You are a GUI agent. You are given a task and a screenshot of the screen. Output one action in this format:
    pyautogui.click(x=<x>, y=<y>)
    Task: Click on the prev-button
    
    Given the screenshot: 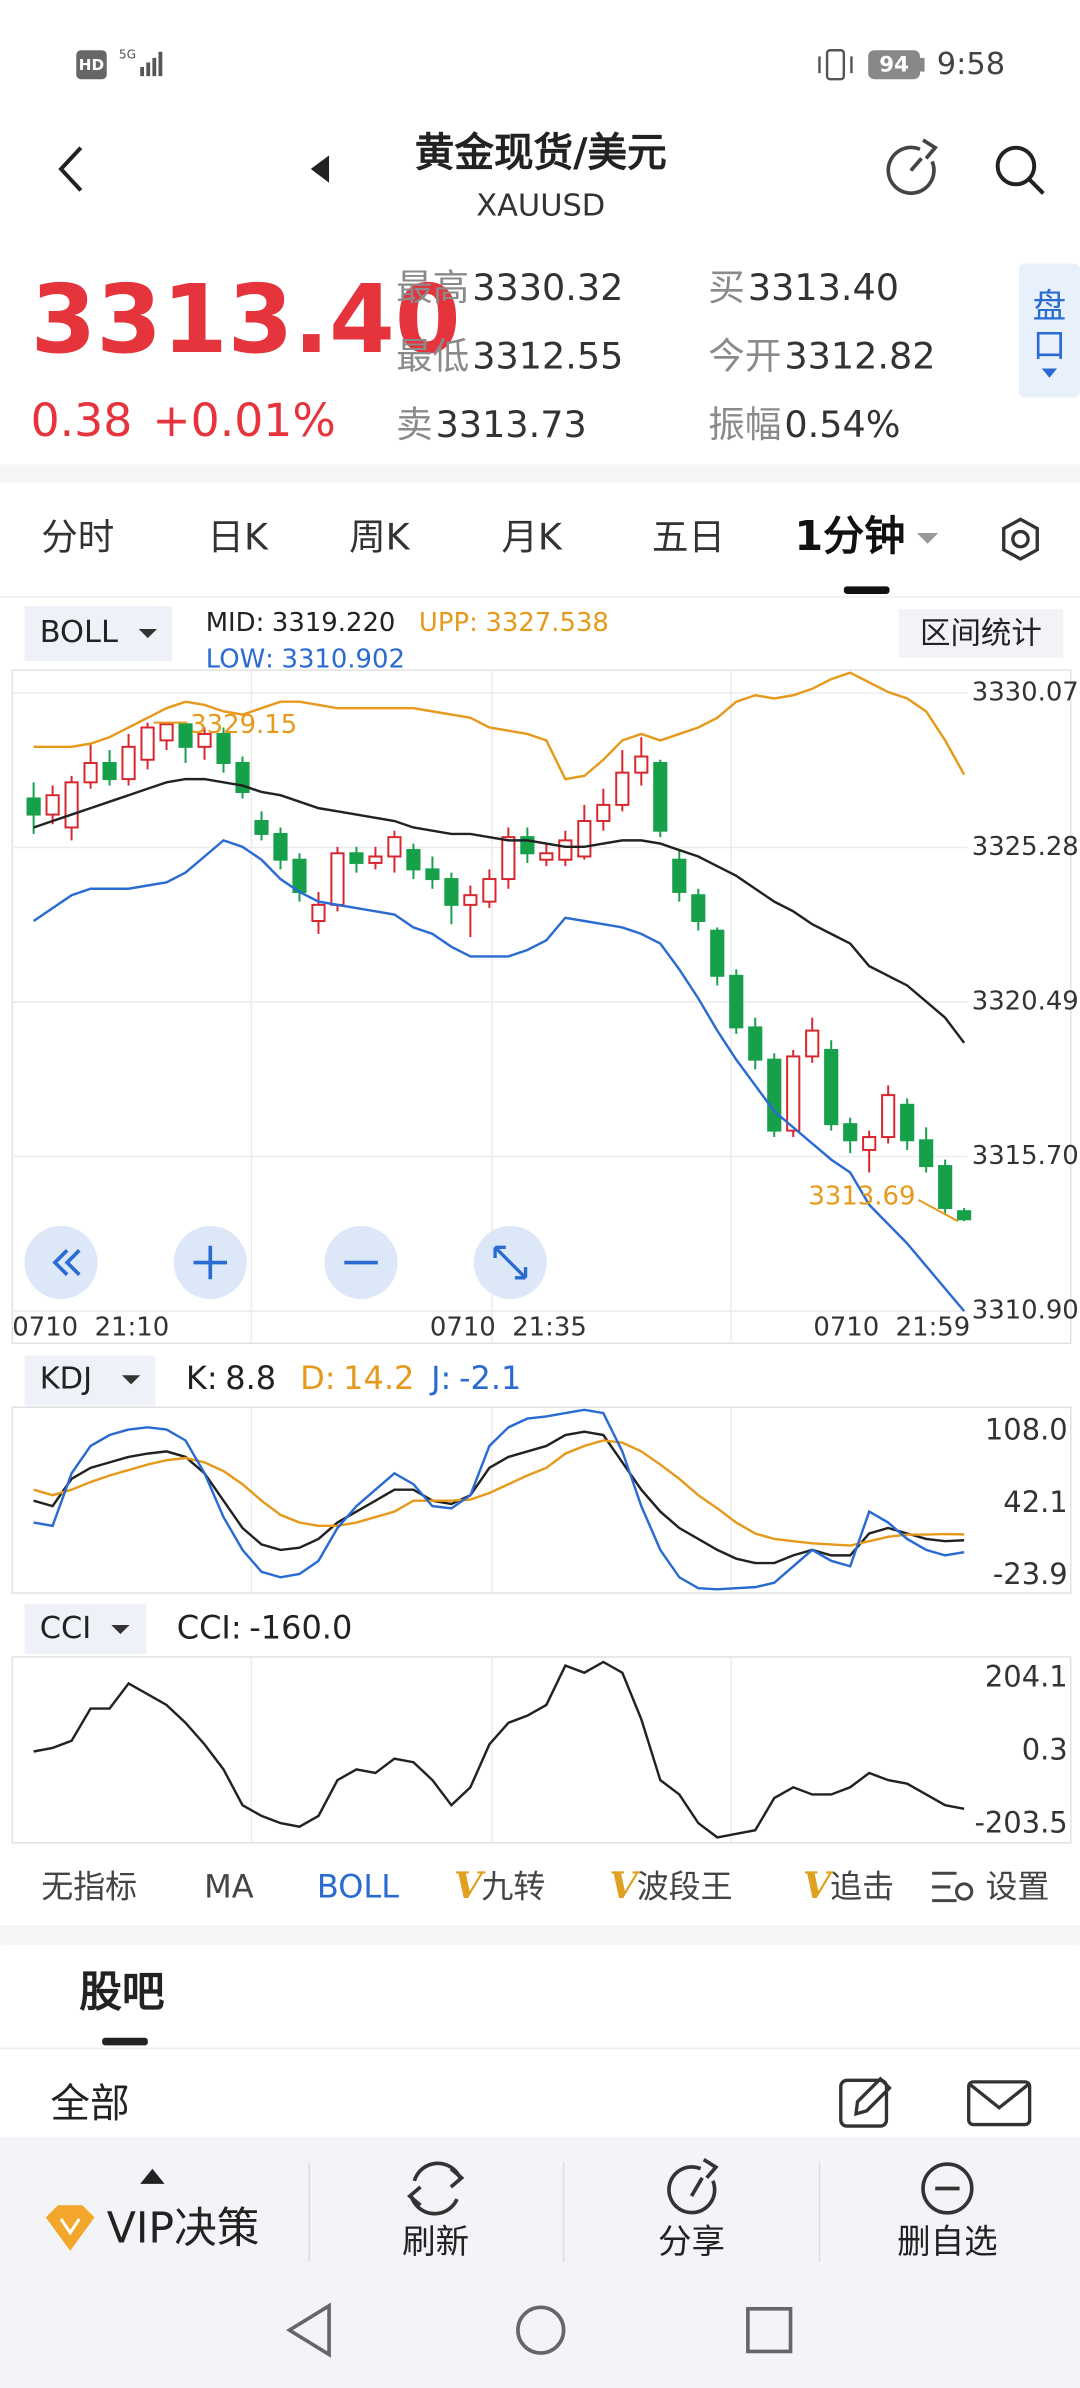 What is the action you would take?
    pyautogui.click(x=320, y=169)
    